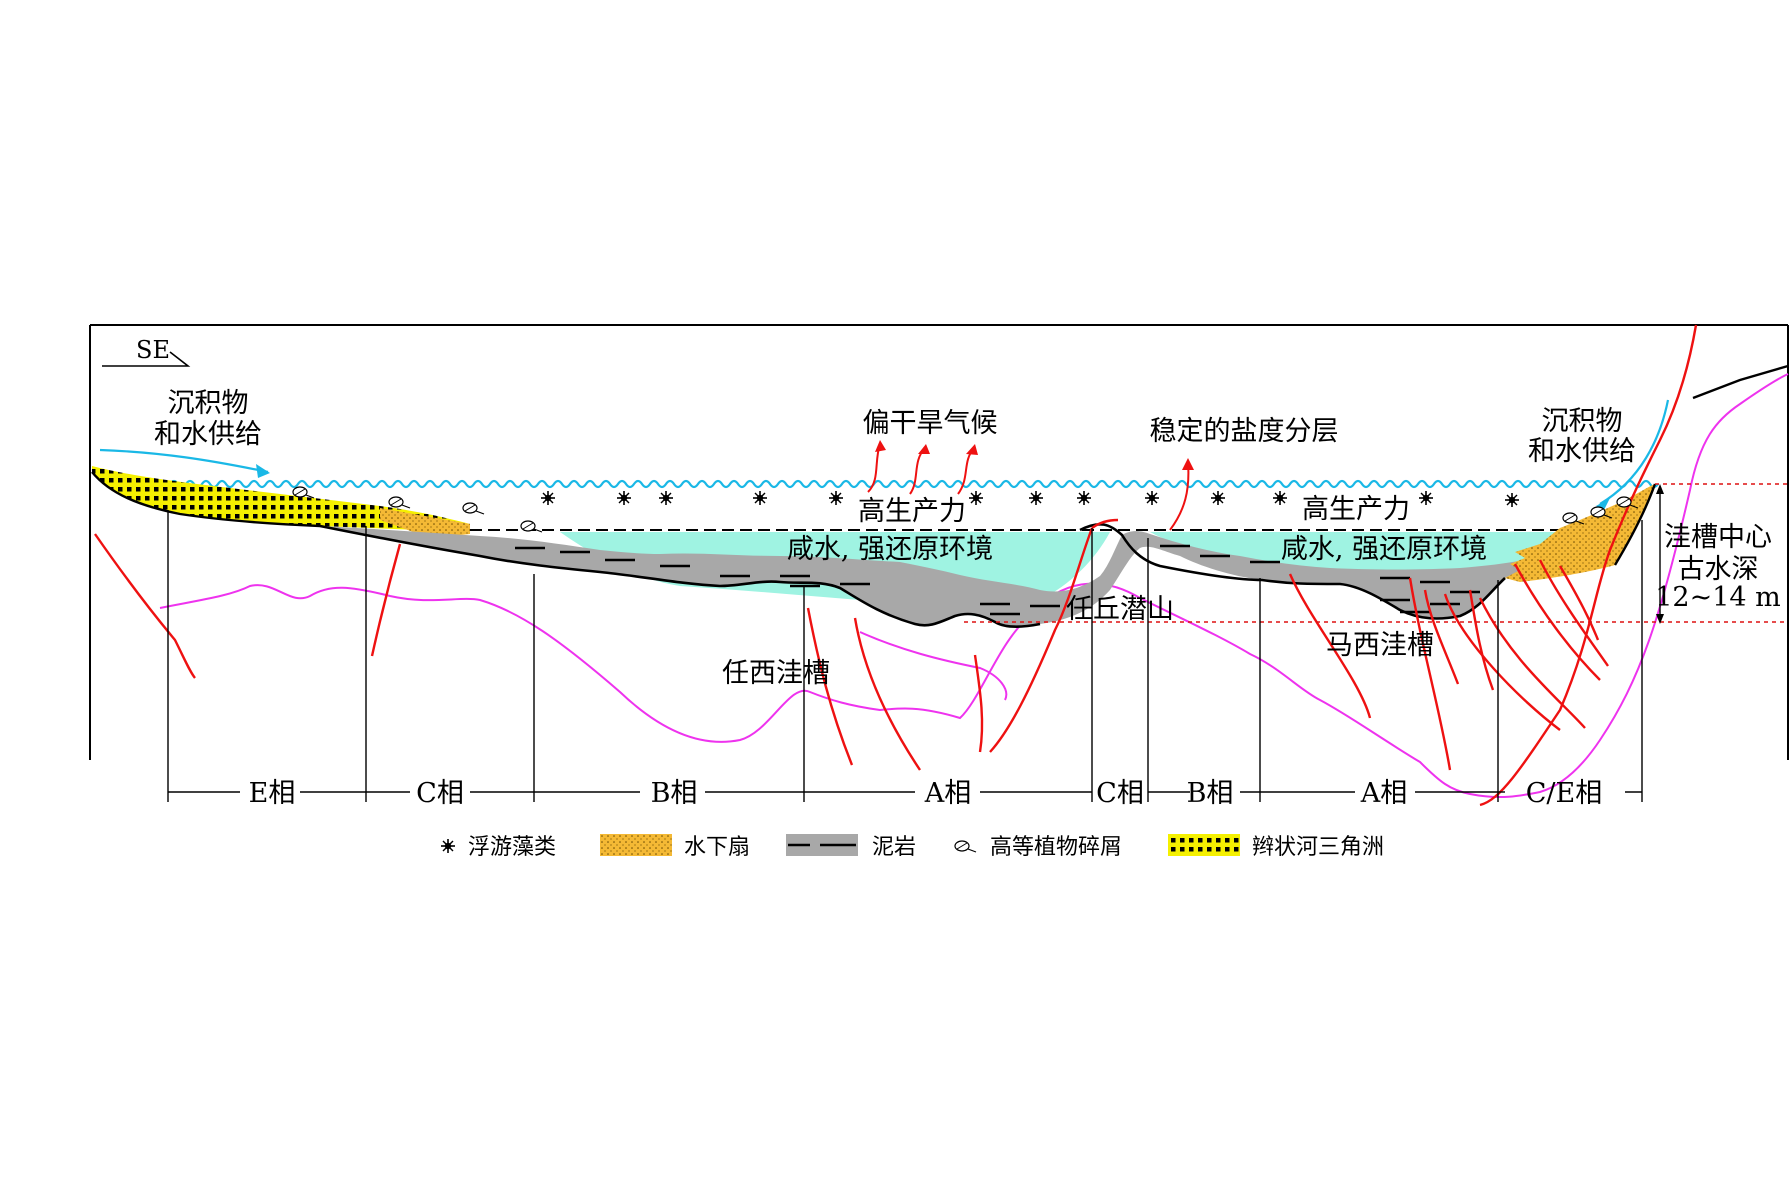 The height and width of the screenshot is (1181, 1791). What do you see at coordinates (1204, 845) in the screenshot?
I see `braided-delta-swatch` at bounding box center [1204, 845].